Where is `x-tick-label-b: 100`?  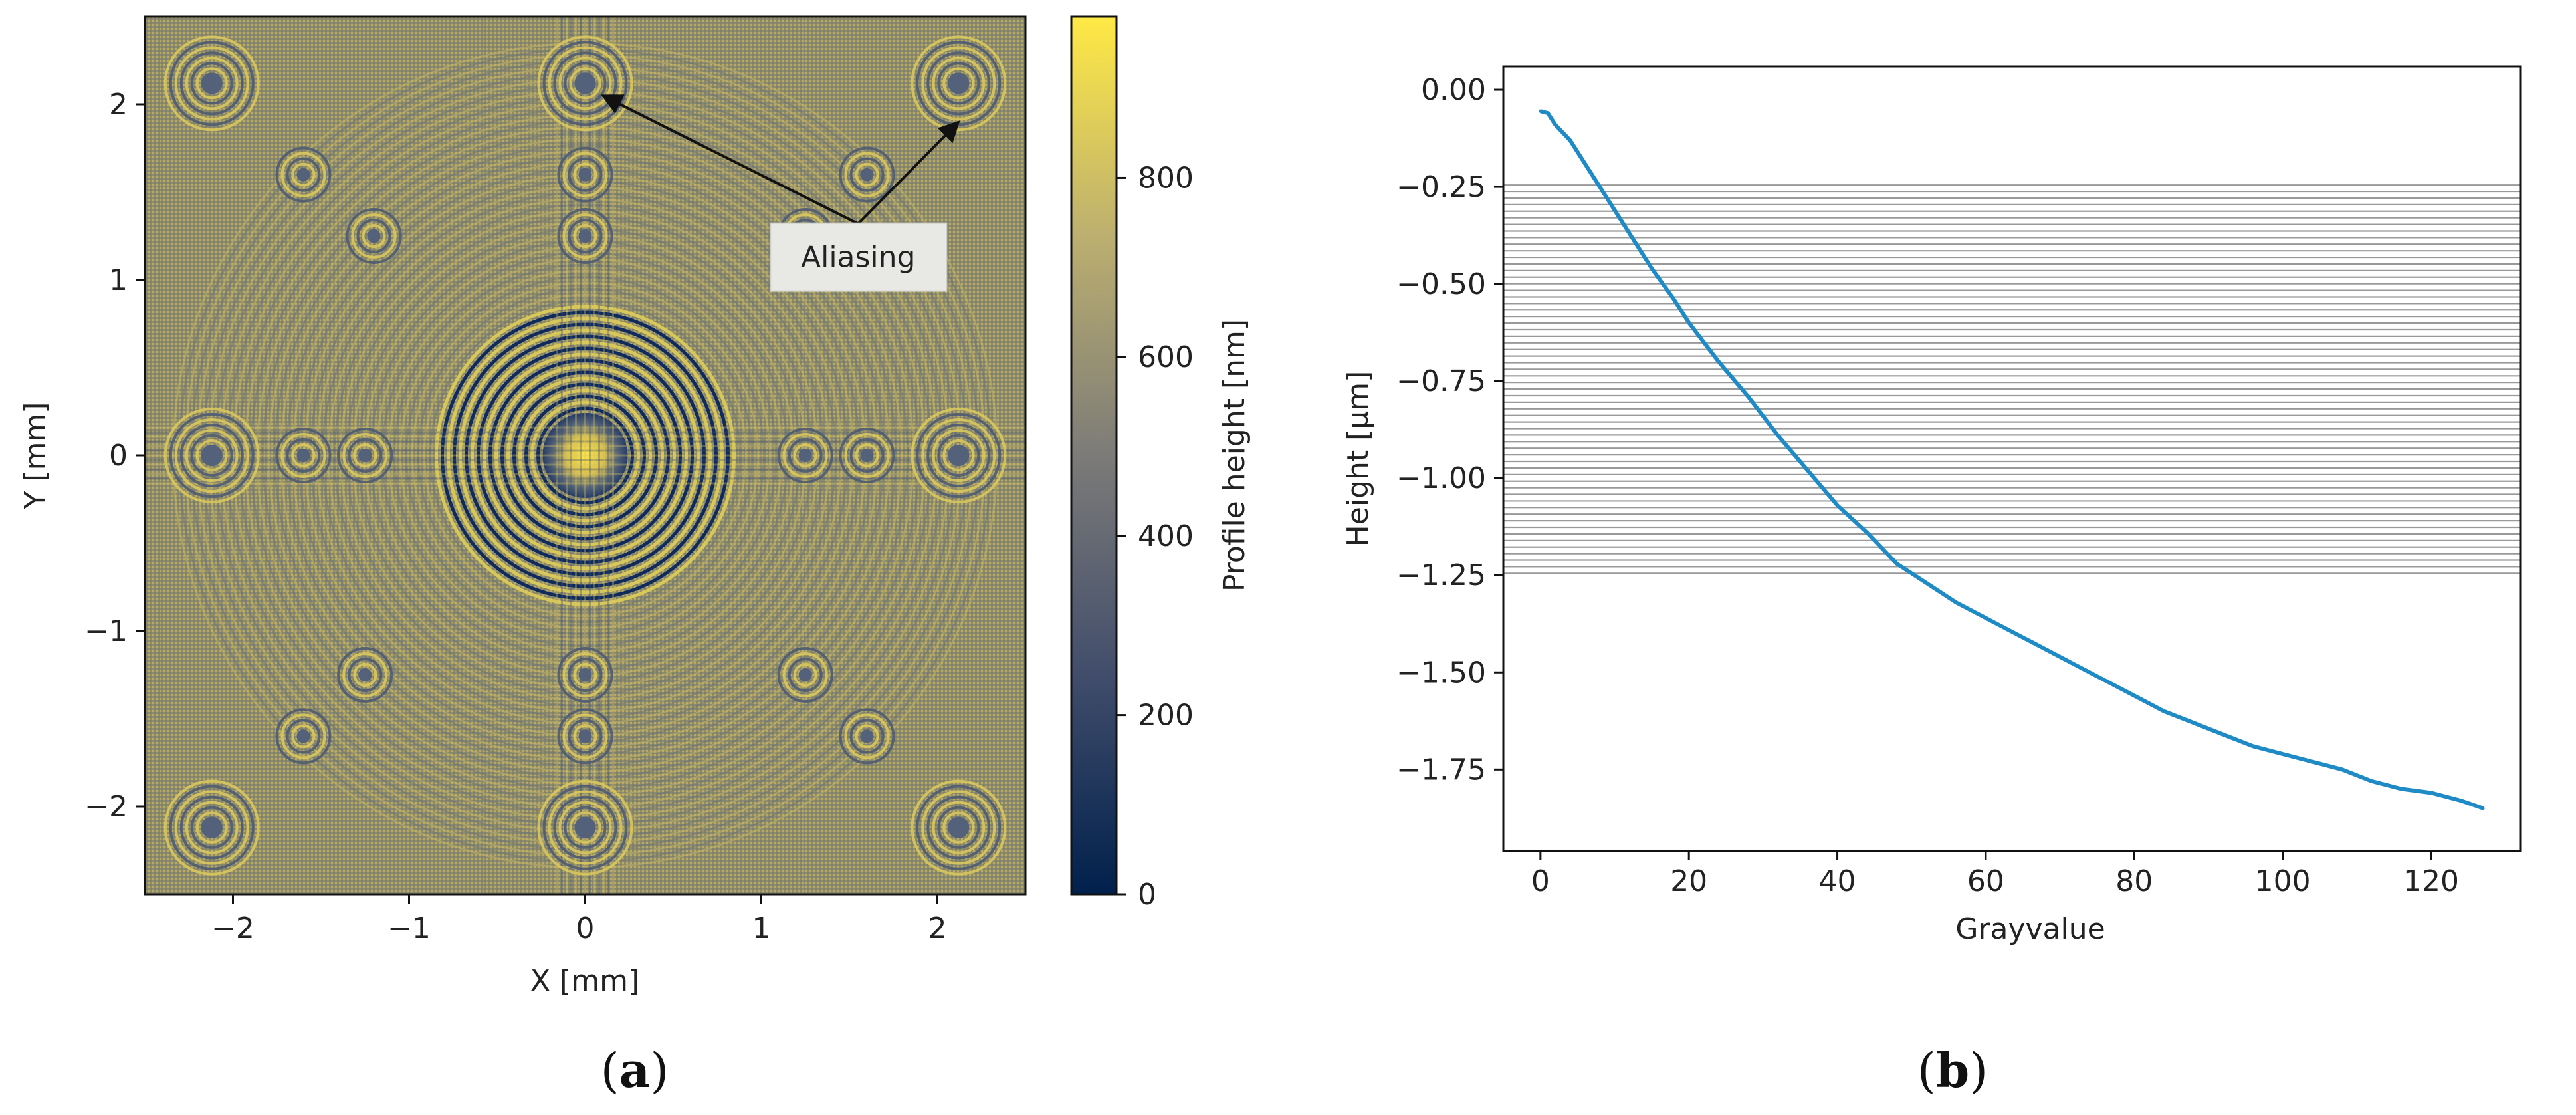 x-tick-label-b: 100 is located at coordinates (2283, 881).